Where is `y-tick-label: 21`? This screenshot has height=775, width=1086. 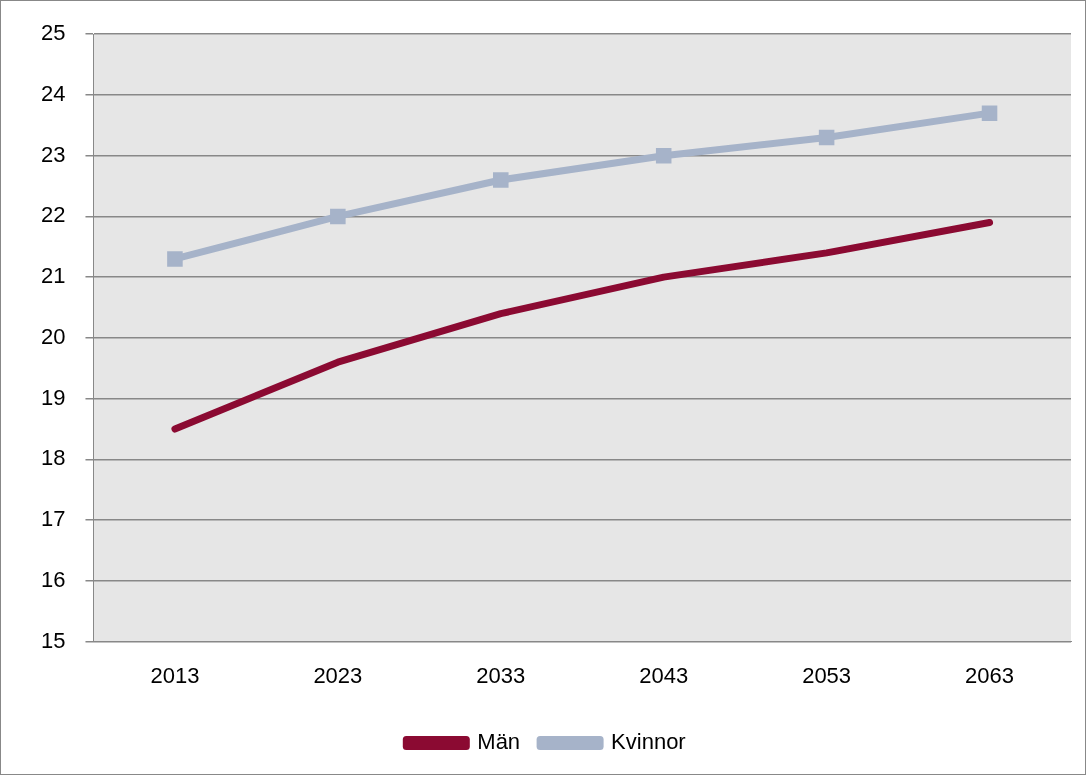 y-tick-label: 21 is located at coordinates (53, 276).